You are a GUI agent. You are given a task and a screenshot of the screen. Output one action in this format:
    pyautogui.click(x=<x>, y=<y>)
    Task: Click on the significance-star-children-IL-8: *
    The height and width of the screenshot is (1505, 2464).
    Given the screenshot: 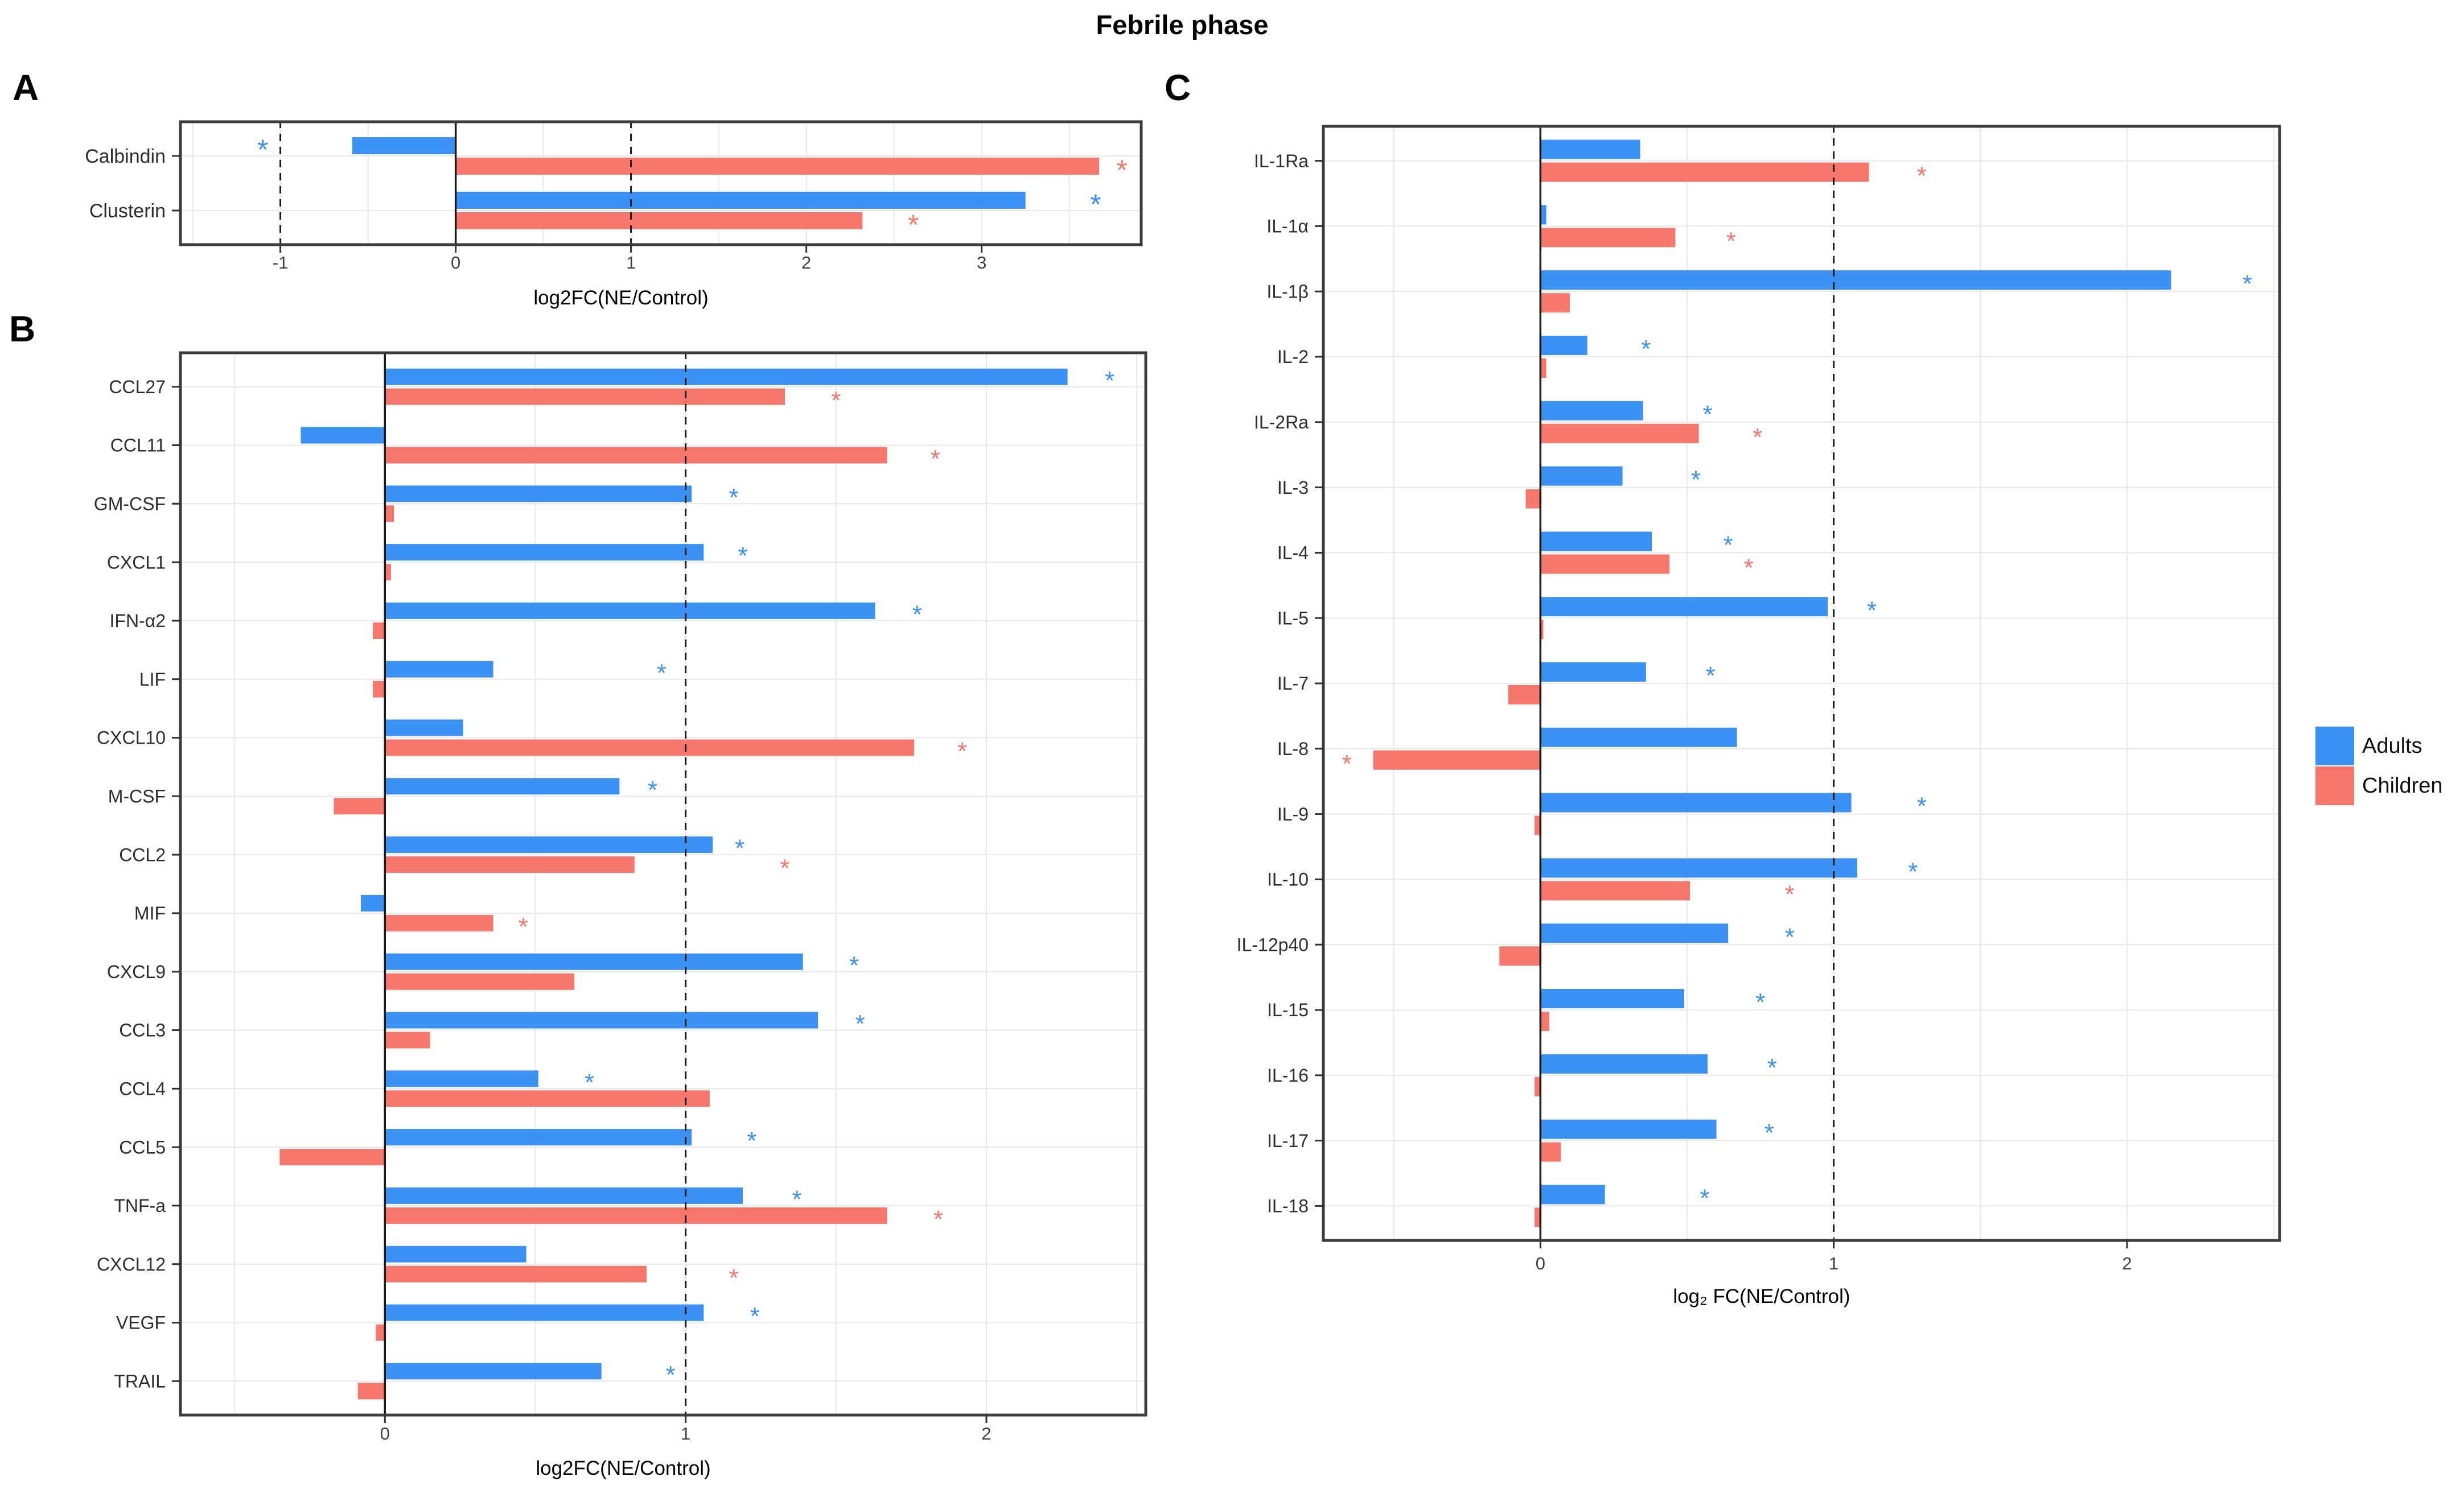 What is the action you would take?
    pyautogui.click(x=1347, y=764)
    